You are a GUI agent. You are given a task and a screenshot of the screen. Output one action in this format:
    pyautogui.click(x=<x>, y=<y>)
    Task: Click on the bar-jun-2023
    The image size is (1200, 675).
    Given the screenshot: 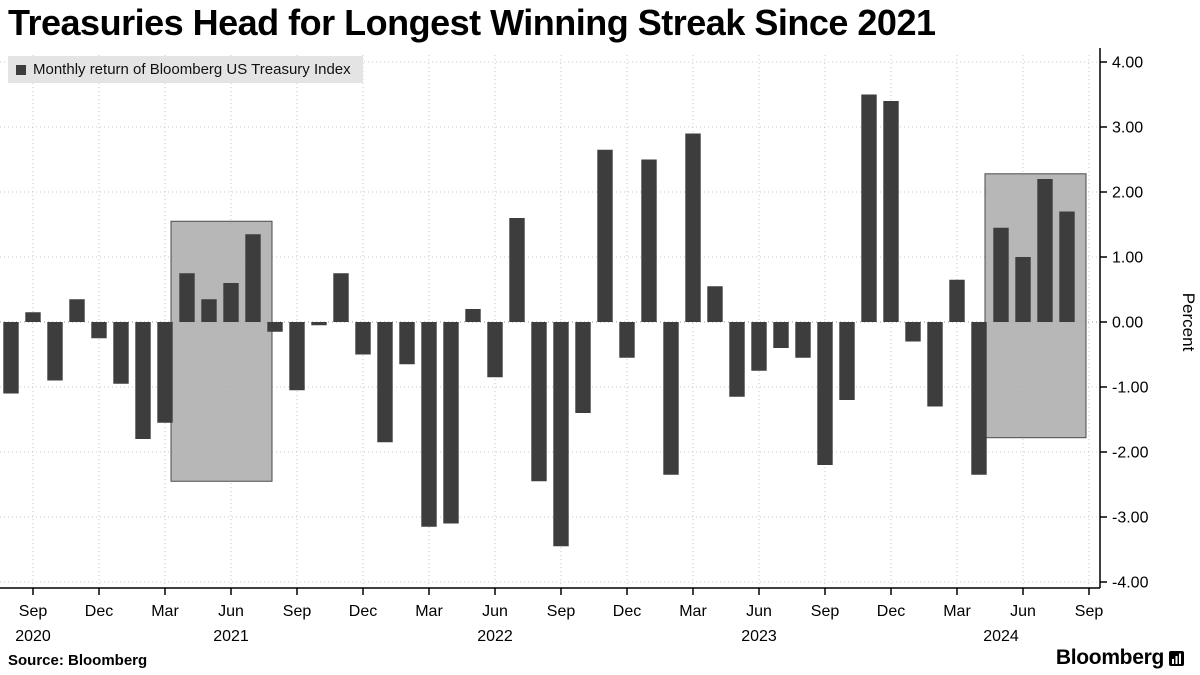 What is the action you would take?
    pyautogui.click(x=759, y=346)
    